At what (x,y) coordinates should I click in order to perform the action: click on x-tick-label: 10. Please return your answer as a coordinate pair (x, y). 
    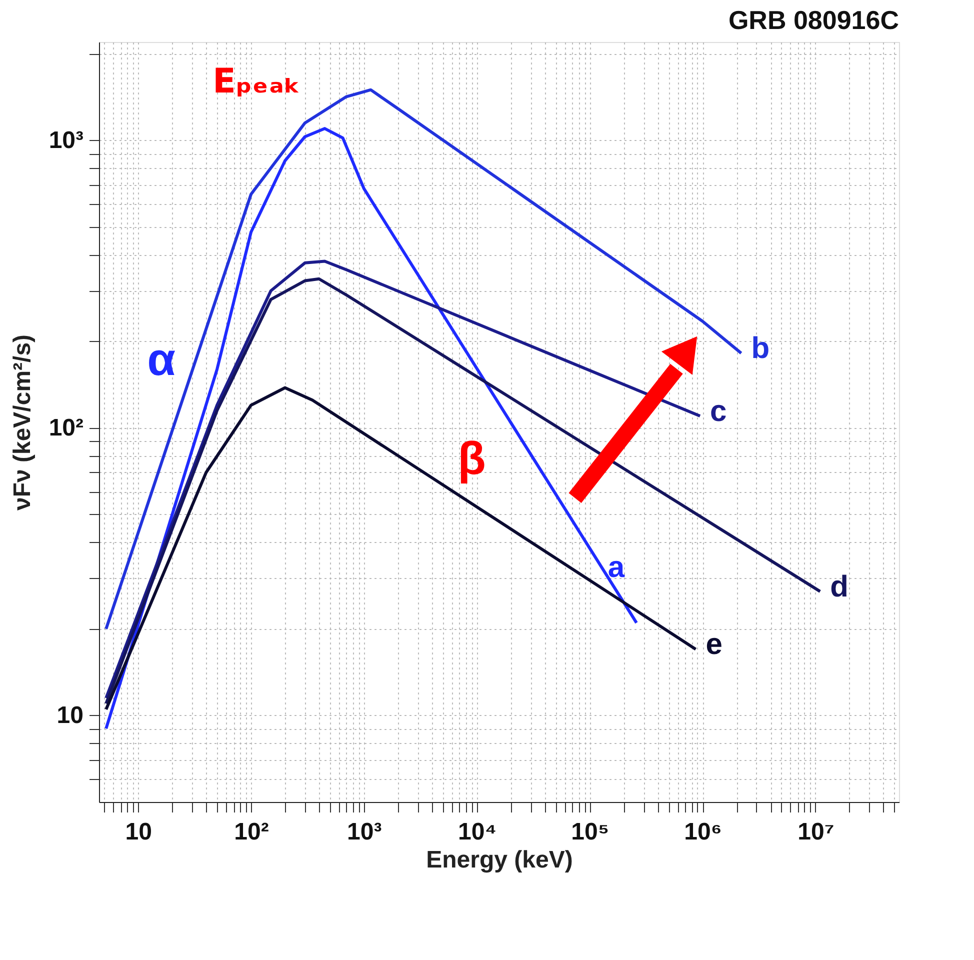
    Looking at the image, I should click on (138, 832).